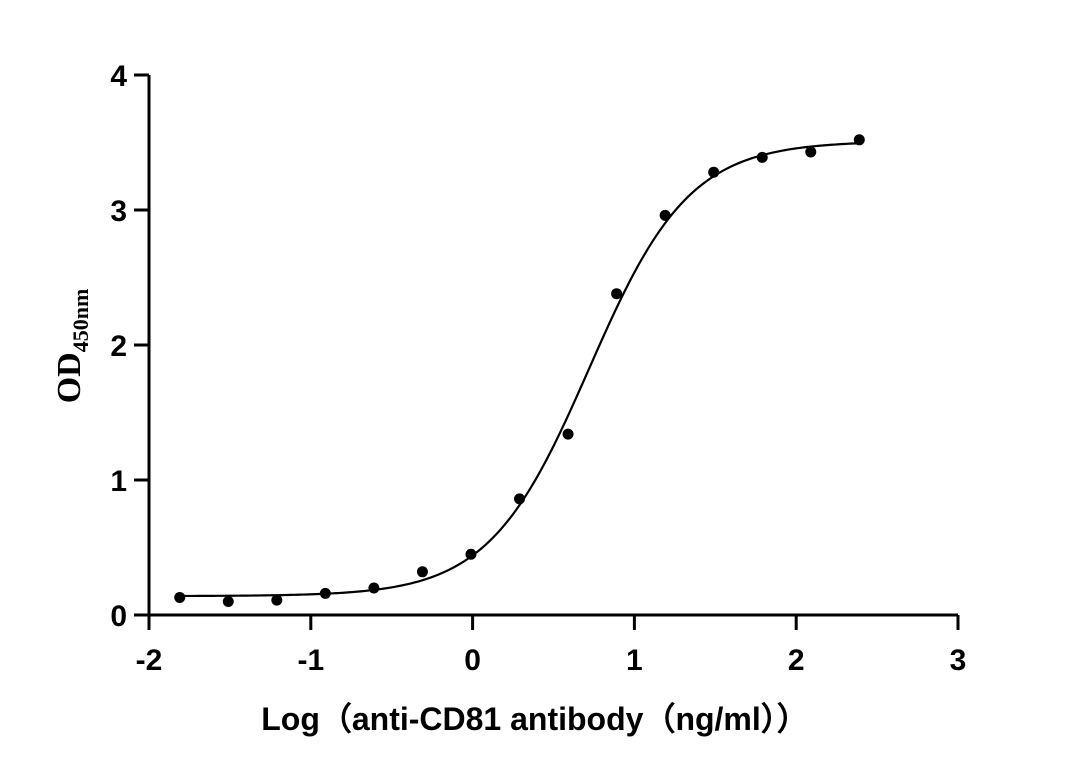 Image resolution: width=1080 pixels, height=780 pixels. I want to click on x-tick-label: -2, so click(149, 660).